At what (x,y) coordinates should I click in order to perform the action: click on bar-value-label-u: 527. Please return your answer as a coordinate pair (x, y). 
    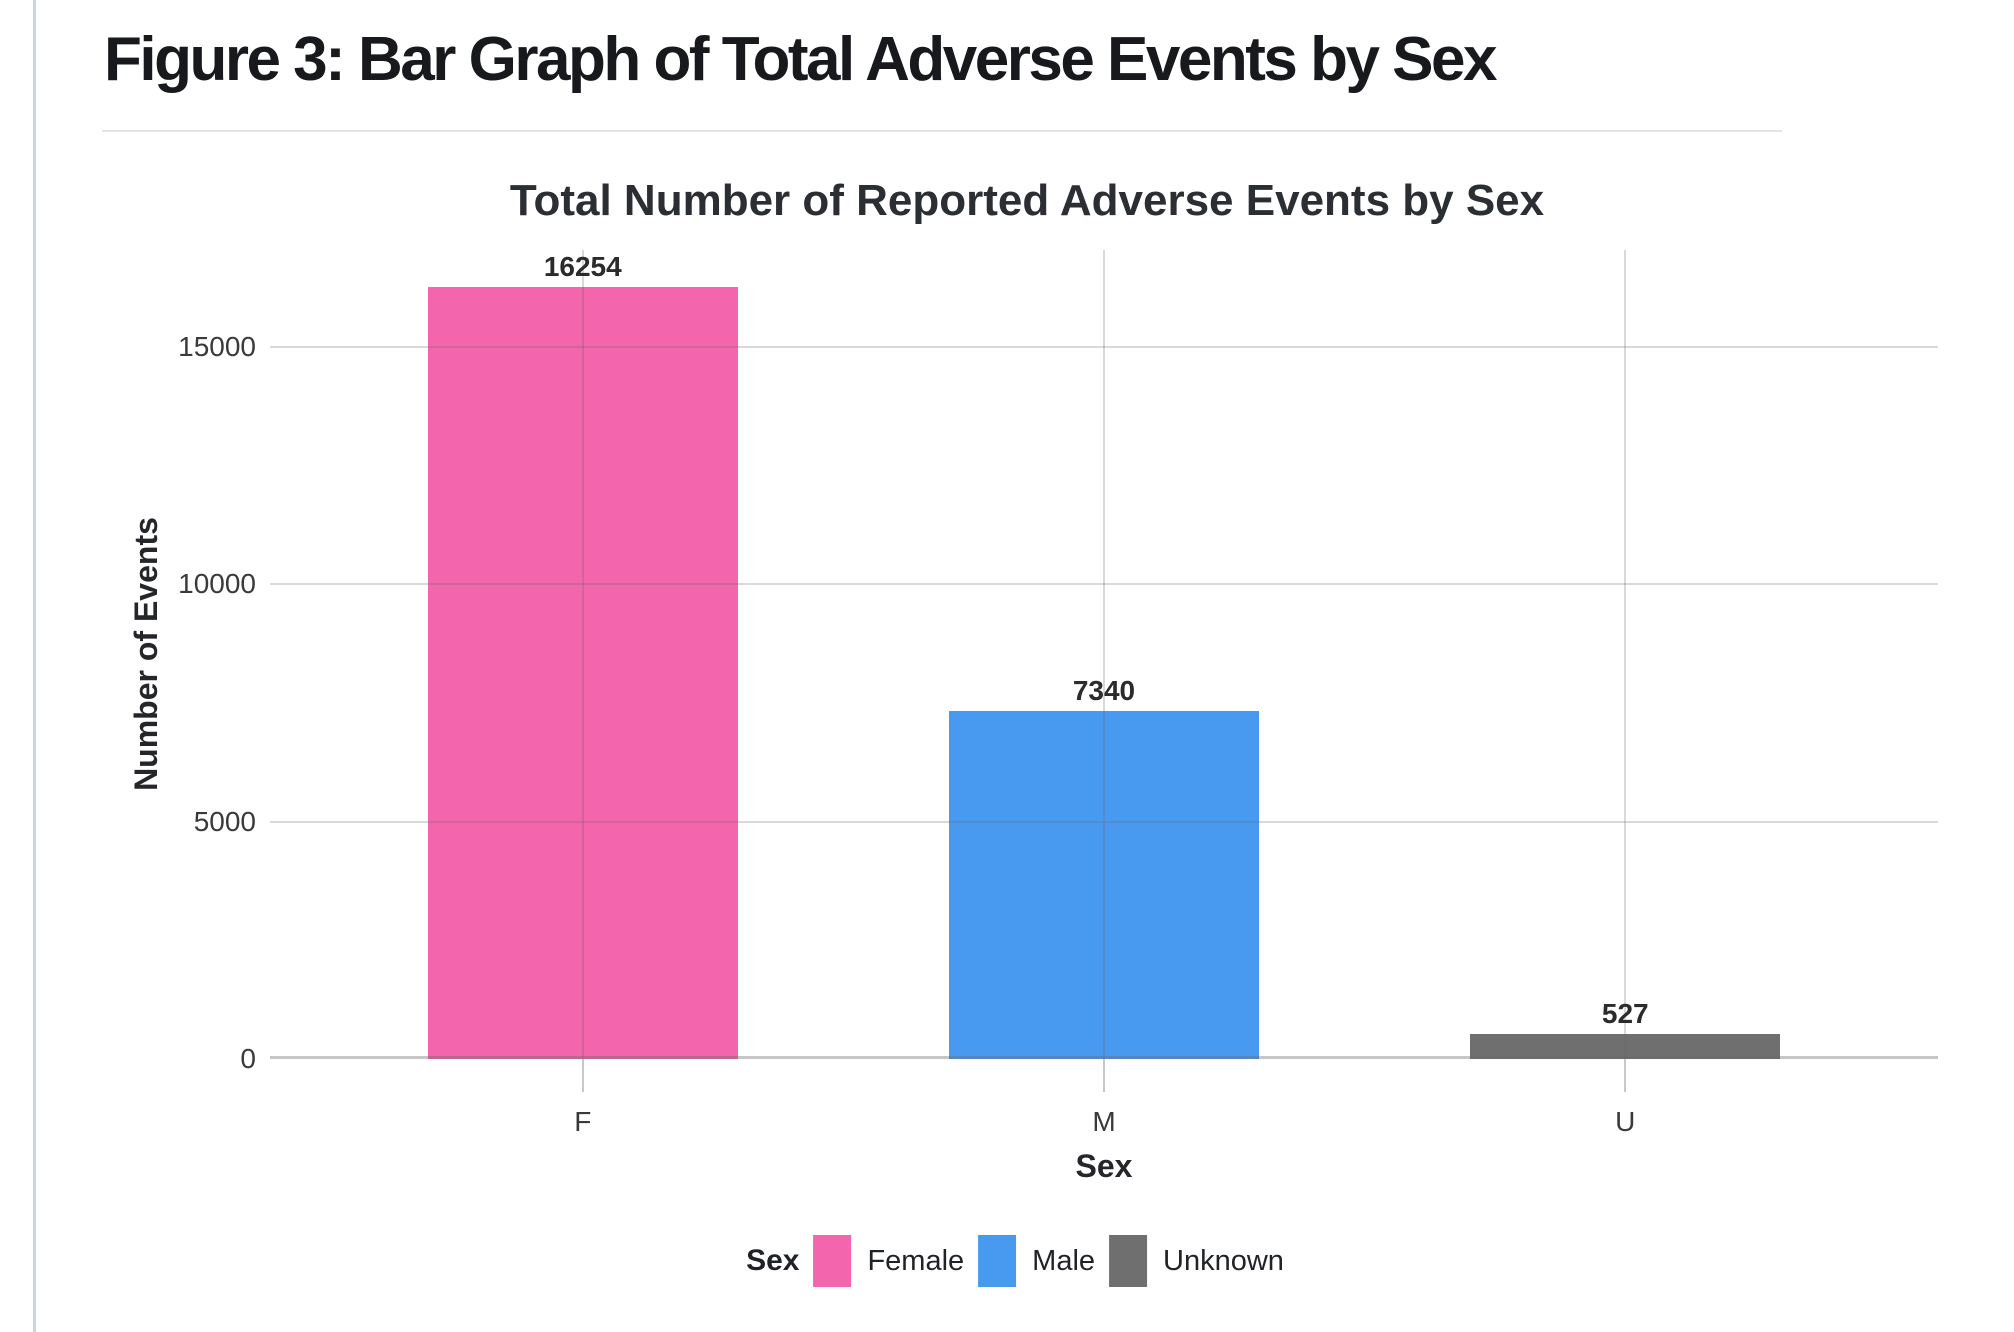
    Looking at the image, I should click on (1625, 1013).